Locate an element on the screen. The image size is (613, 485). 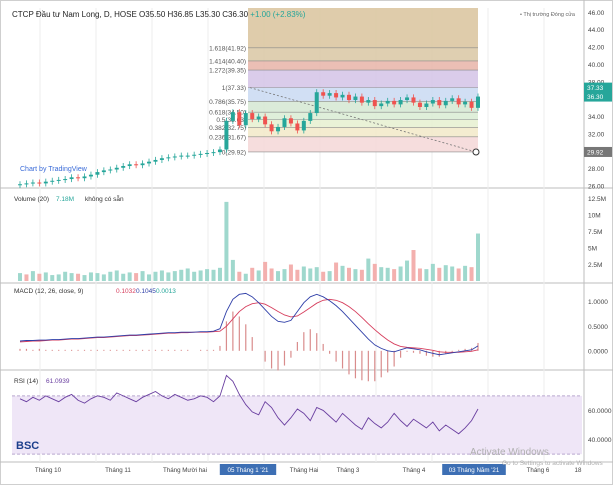
fib-level-label: 0.786(35.75) is located at coordinates (227, 102).